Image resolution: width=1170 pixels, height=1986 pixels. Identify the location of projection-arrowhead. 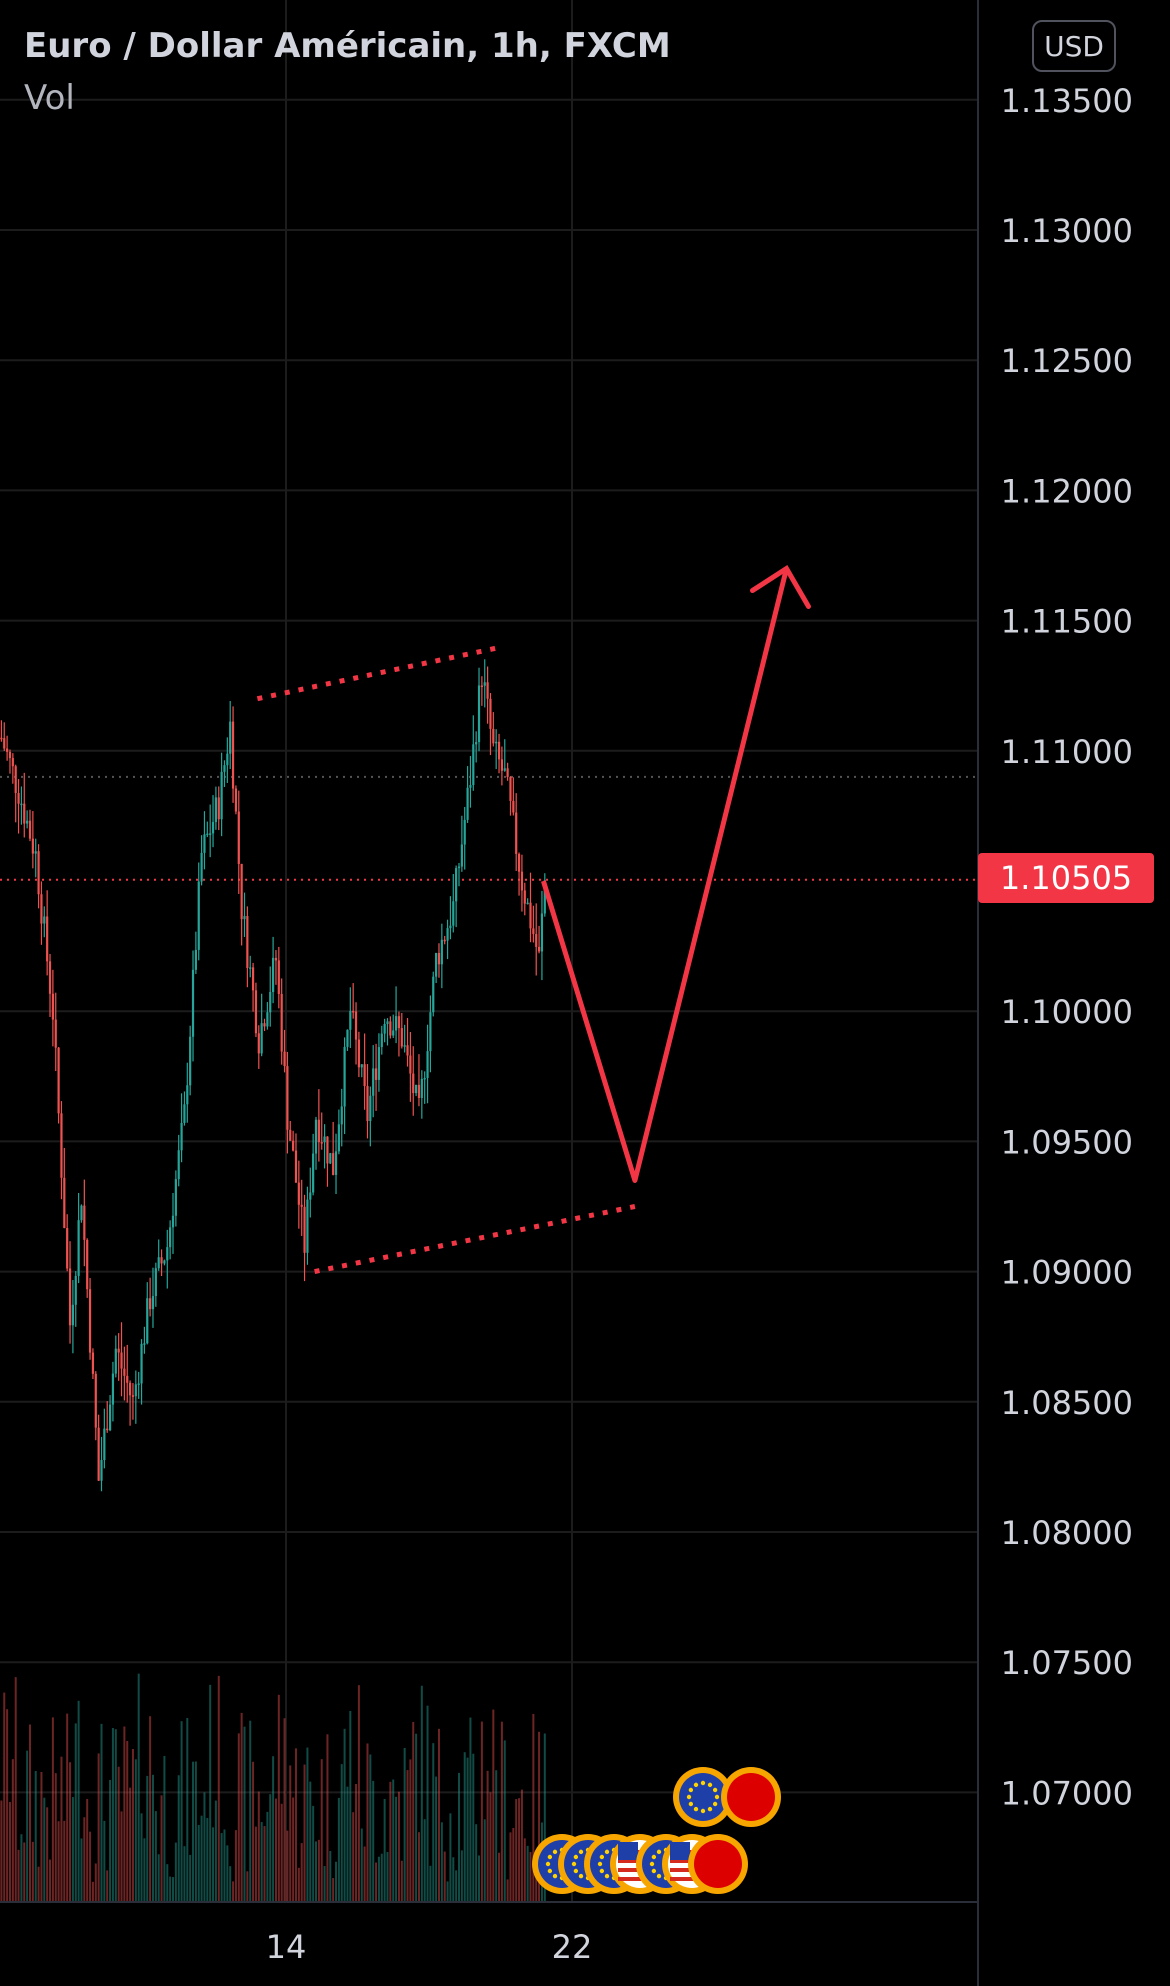
(780, 587).